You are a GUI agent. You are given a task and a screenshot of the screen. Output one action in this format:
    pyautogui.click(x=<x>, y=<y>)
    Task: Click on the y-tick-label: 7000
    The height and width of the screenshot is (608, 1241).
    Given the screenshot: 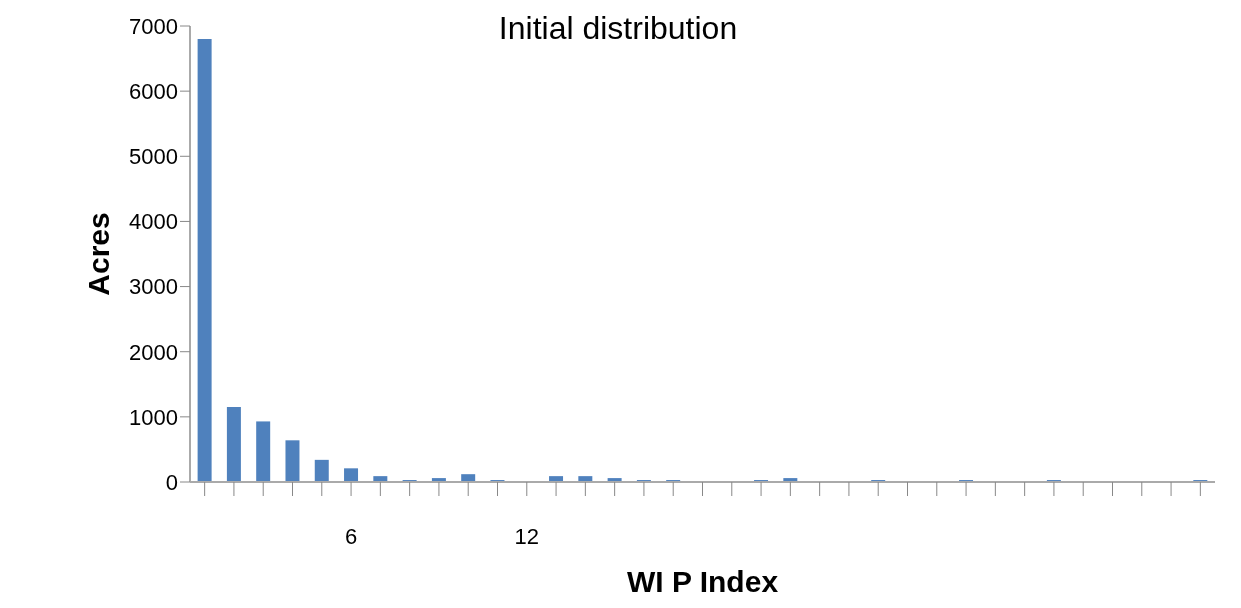 What is the action you would take?
    pyautogui.click(x=153, y=26)
    